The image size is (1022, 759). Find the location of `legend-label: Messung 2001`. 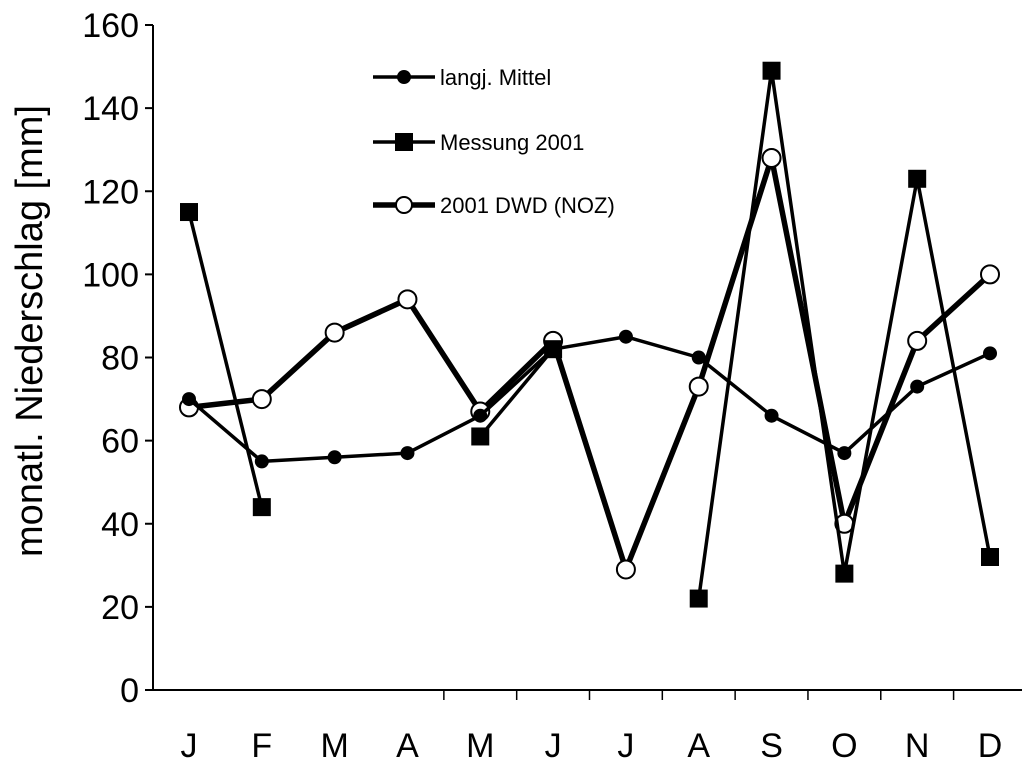

legend-label: Messung 2001 is located at coordinates (512, 142).